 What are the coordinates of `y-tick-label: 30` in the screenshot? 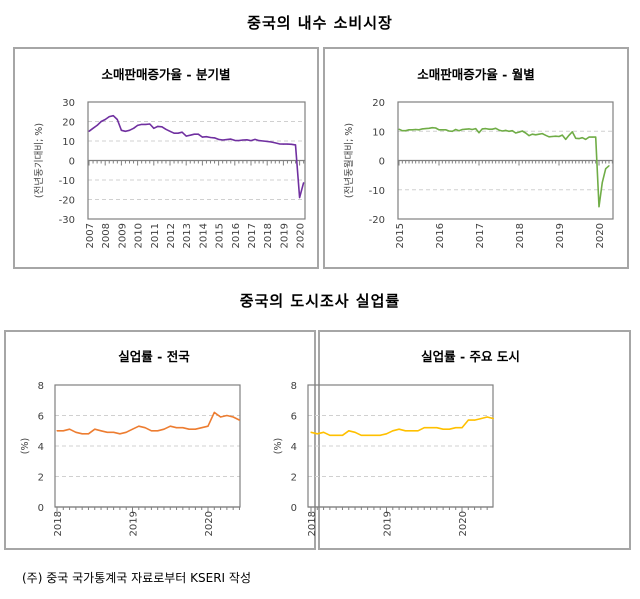 It's located at (68, 103).